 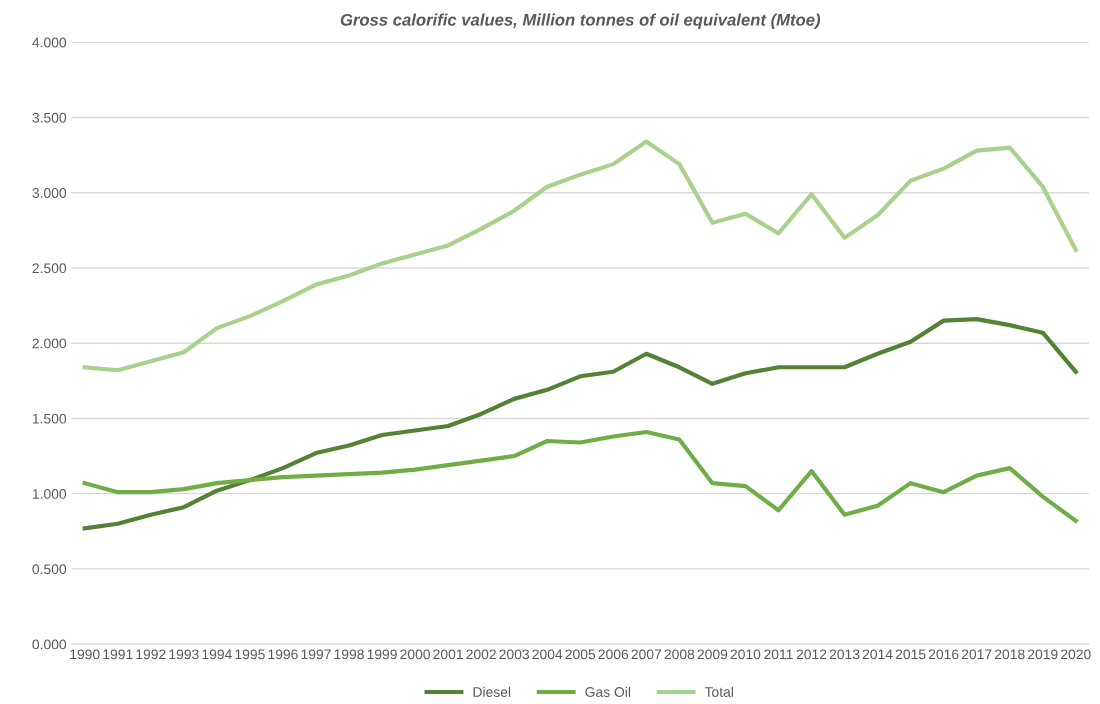 What do you see at coordinates (49, 418) in the screenshot?
I see `y-tick-label: 1.500` at bounding box center [49, 418].